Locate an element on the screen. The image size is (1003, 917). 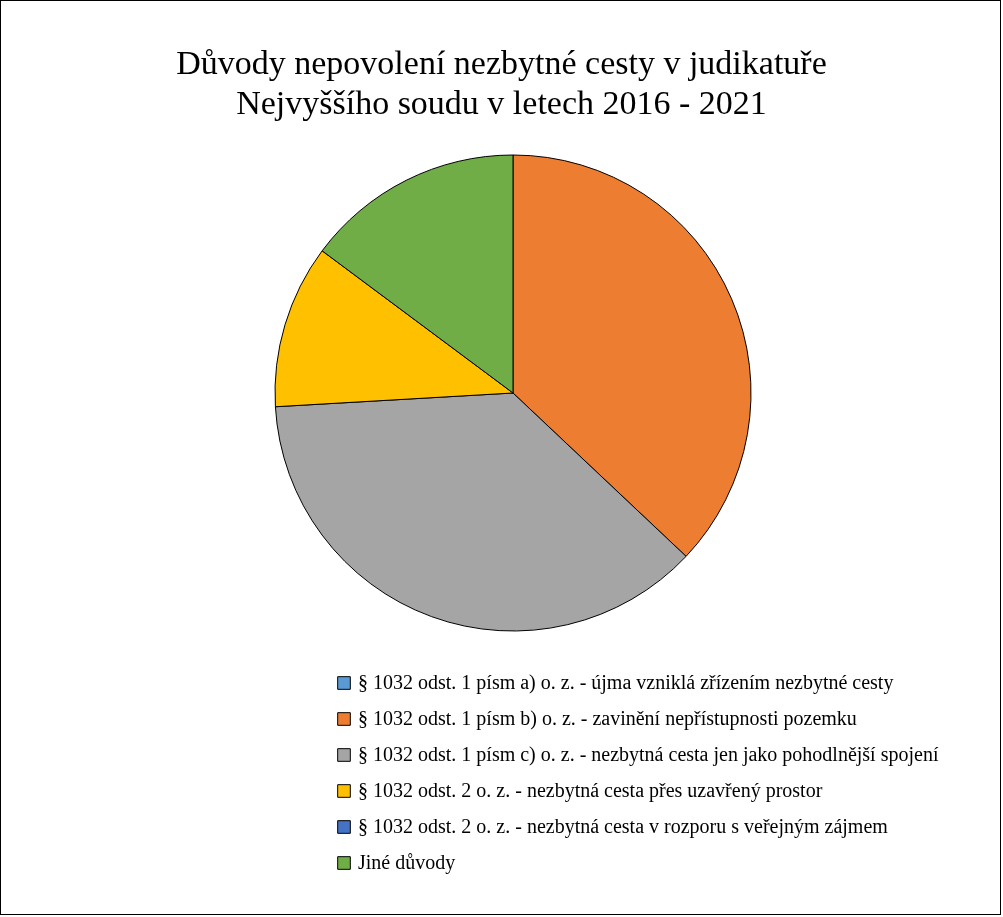
chart-title: Důvody nepovolení nezbytné cesty v judikatuře Nejvyššího soudu v letech 2016 - 2021 is located at coordinates (501, 82).